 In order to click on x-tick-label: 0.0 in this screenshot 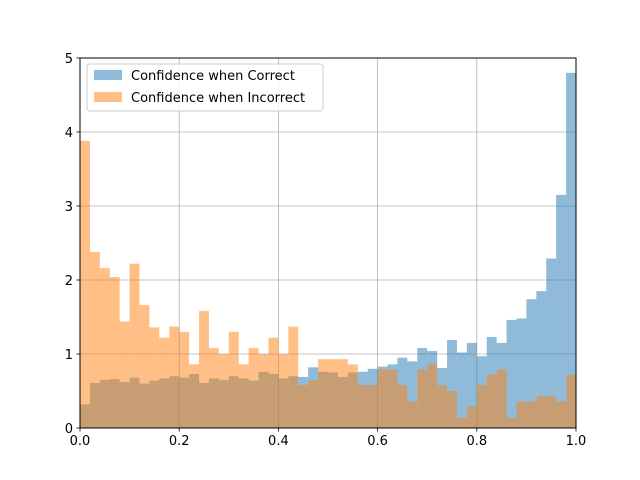, I will do `click(80, 441)`.